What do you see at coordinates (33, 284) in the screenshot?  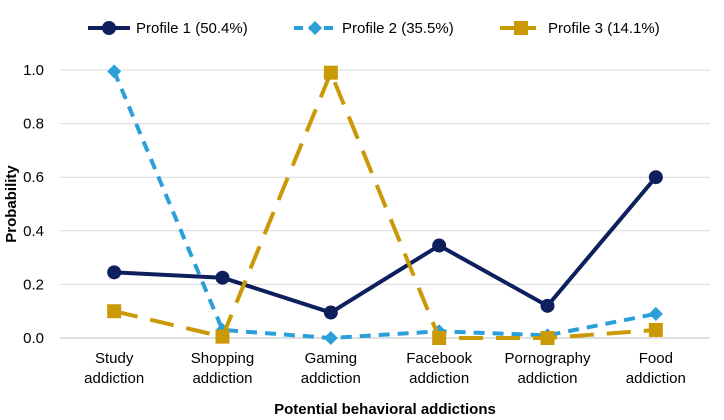 I see `y-tick-label: 0.2` at bounding box center [33, 284].